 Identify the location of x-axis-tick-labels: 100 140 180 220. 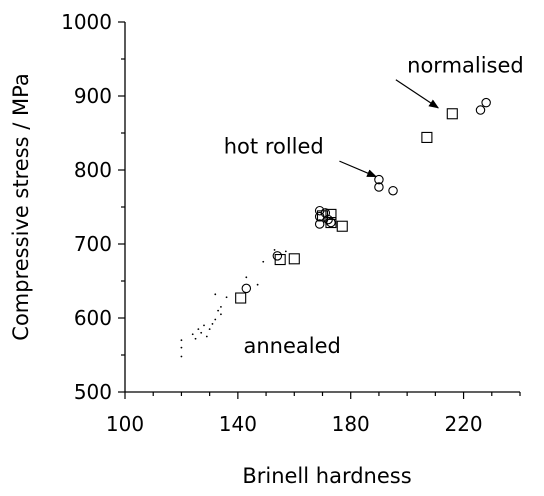
(294, 424).